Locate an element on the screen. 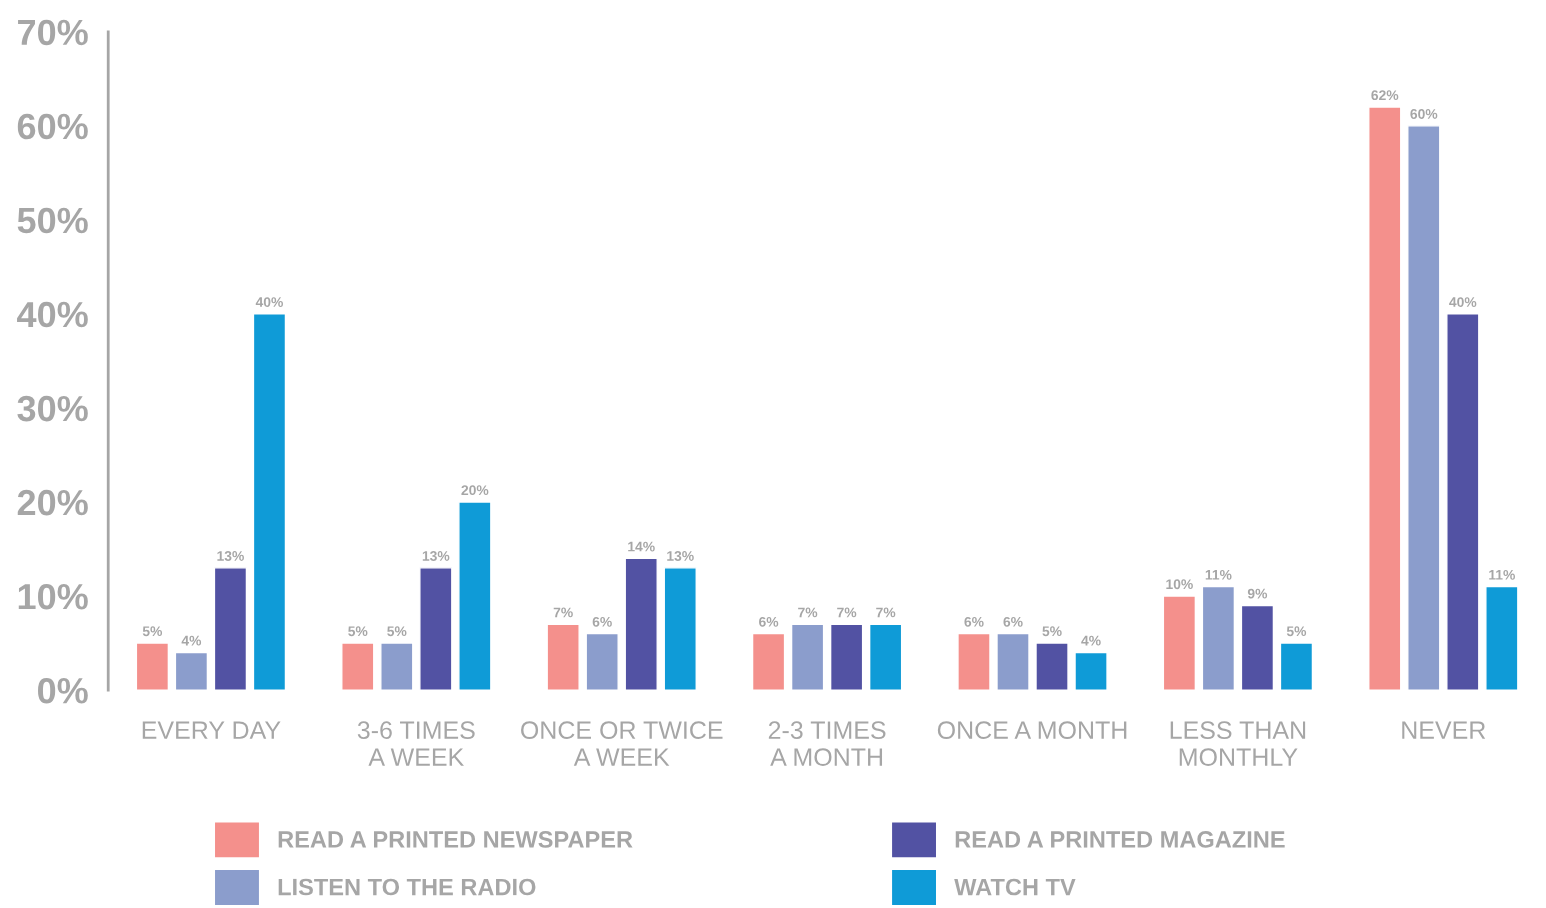  y-tick-label: 70% is located at coordinates (53, 32).